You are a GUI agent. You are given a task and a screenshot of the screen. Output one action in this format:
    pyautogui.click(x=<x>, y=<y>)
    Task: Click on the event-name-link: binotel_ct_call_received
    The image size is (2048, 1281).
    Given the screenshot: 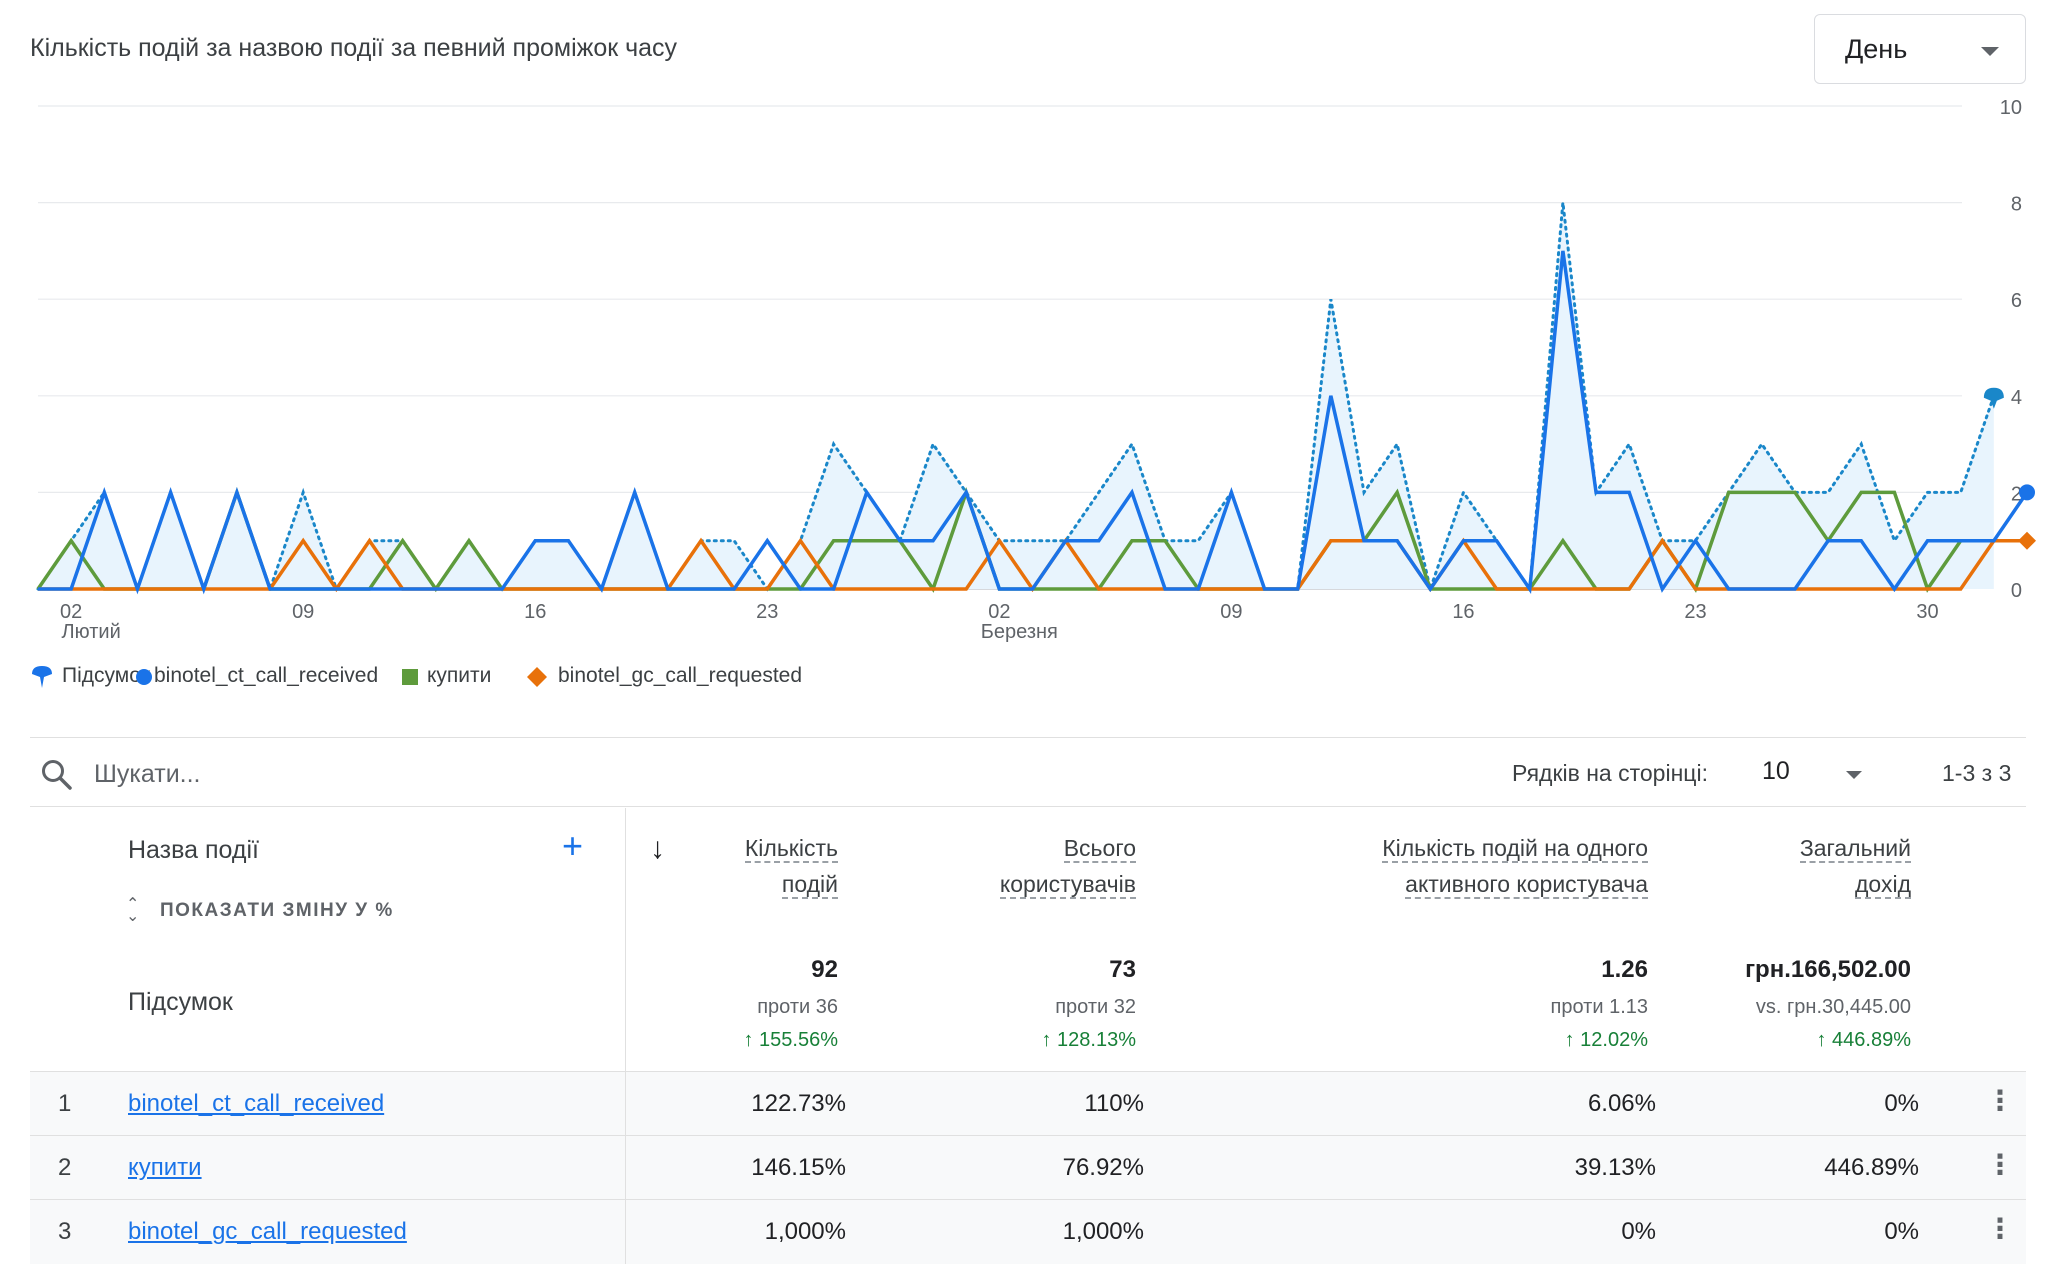 What is the action you would take?
    pyautogui.click(x=256, y=1103)
    